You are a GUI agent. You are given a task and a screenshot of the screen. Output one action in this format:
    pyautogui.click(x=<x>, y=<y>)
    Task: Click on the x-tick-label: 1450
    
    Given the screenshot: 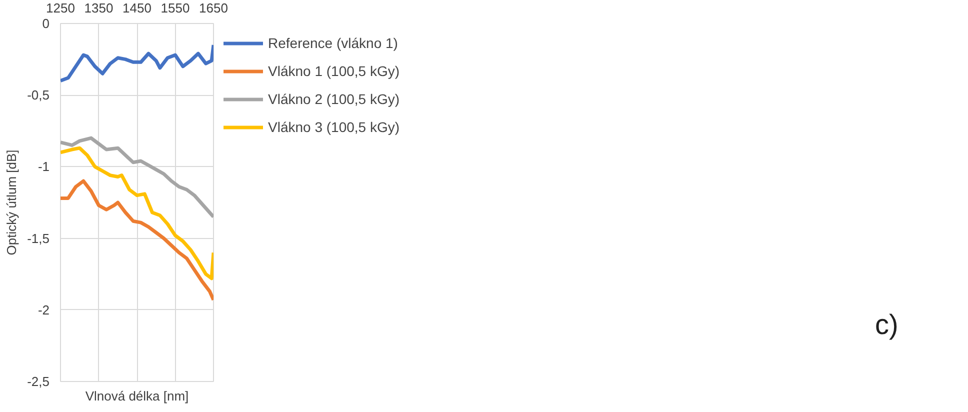 What is the action you would take?
    pyautogui.click(x=137, y=8)
    